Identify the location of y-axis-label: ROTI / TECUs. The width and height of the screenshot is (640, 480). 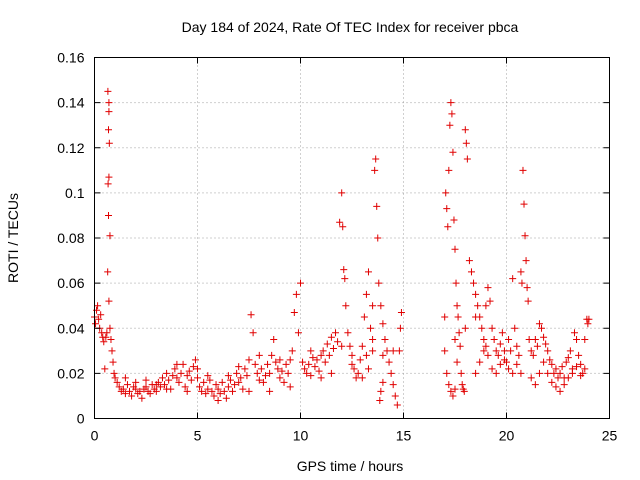
(13, 238).